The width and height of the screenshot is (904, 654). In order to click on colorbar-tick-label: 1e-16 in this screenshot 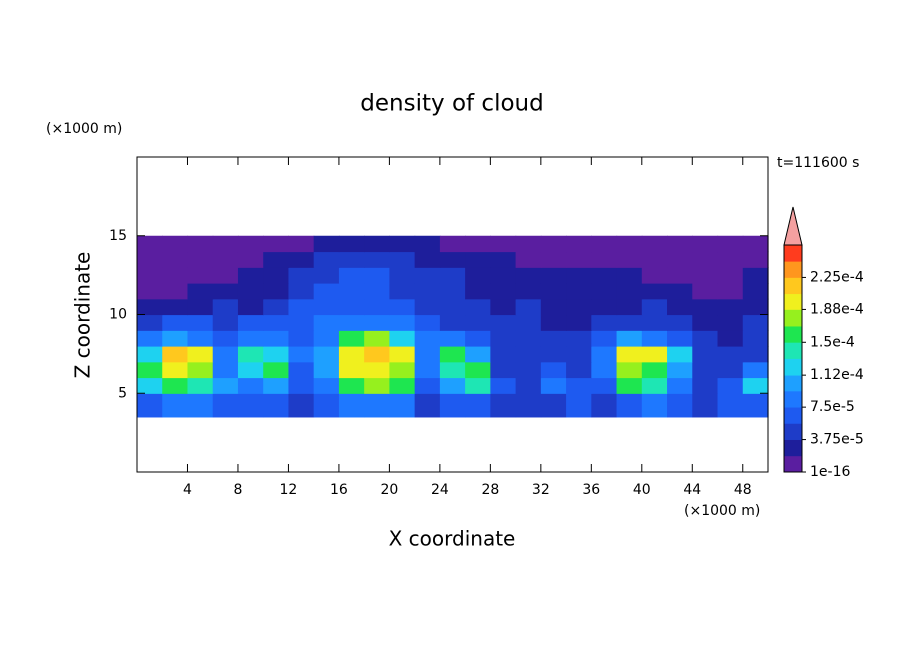, I will do `click(830, 472)`.